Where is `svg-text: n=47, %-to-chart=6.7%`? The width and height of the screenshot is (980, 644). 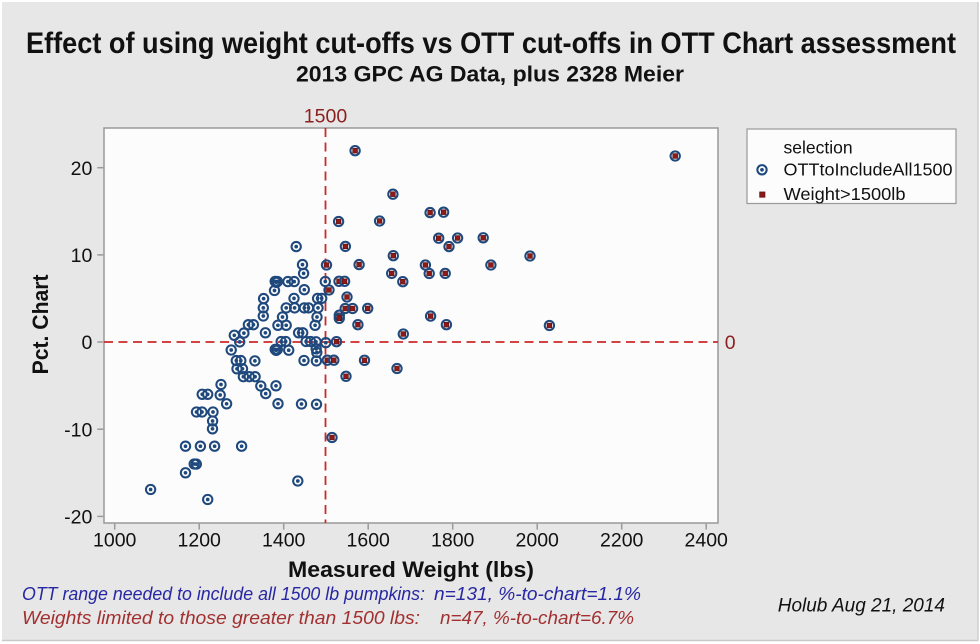 svg-text: n=47, %-to-chart=6.7% is located at coordinates (537, 618).